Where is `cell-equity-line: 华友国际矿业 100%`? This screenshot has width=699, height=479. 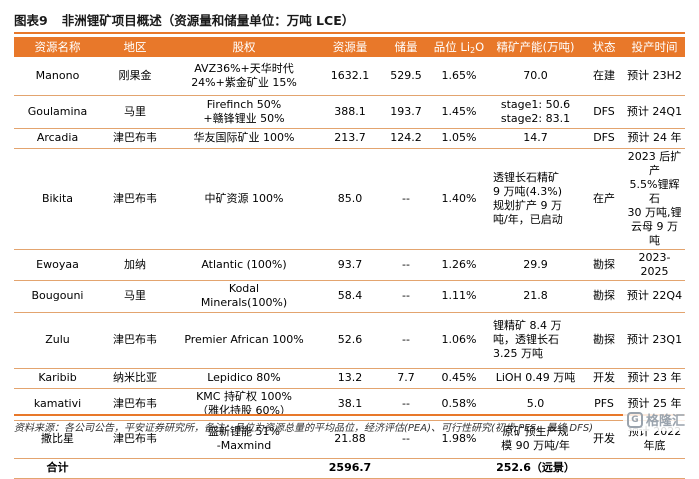 cell-equity-line: 华友国际矿业 100% is located at coordinates (244, 137).